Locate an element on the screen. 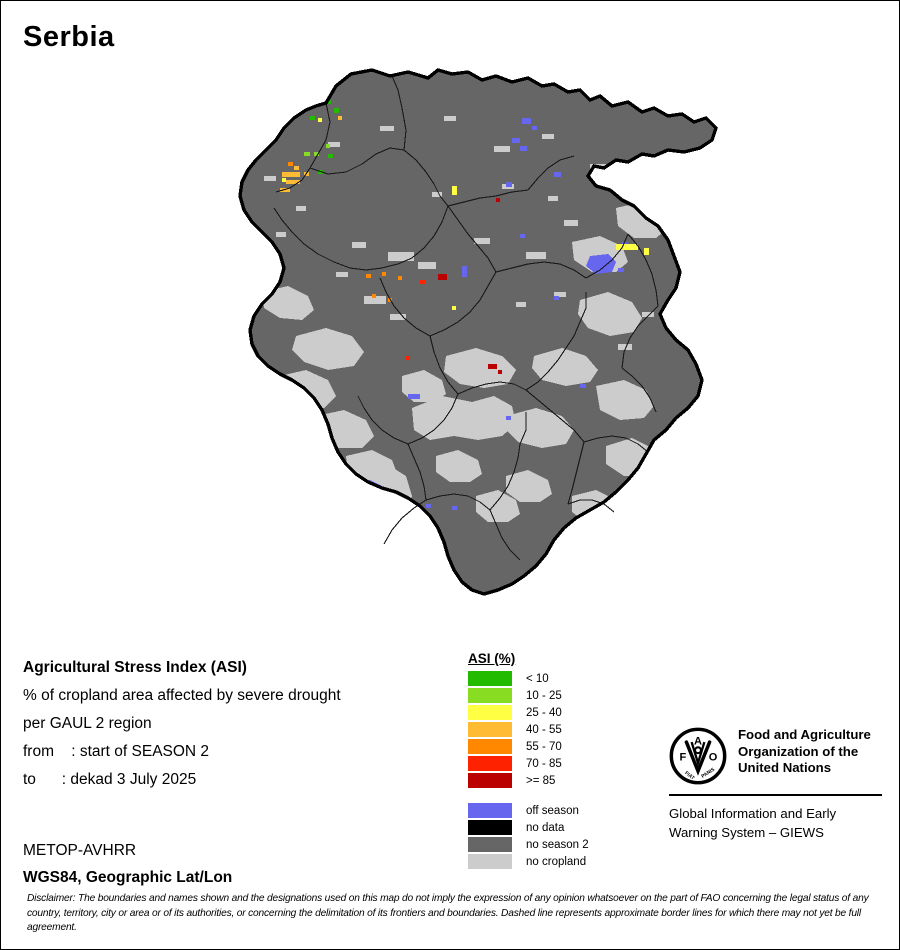 This screenshot has width=900, height=950. legend-item: 40 - 55 is located at coordinates (558, 729).